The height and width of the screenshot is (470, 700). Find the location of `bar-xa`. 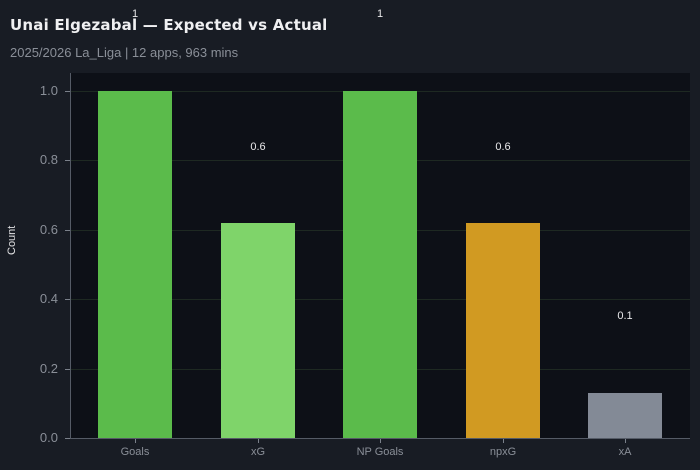

bar-xa is located at coordinates (625, 415).